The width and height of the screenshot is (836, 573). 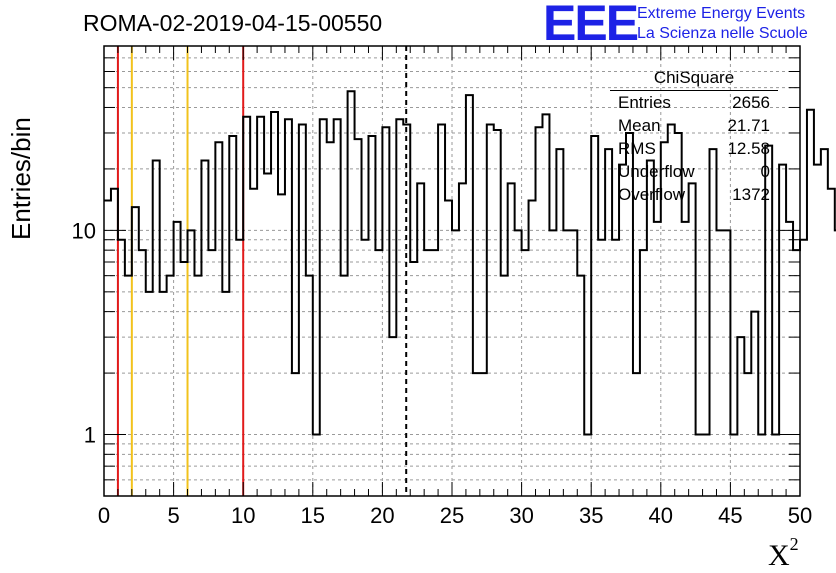 I want to click on eee-logo: EEE, so click(x=591, y=25).